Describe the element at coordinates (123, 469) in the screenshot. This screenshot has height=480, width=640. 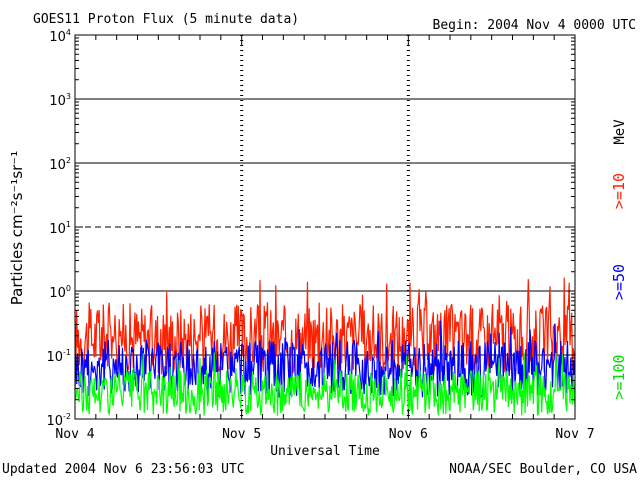
I see `footer-updated: Updated 2004 Nov 6 23:56:03 UTC` at that location.